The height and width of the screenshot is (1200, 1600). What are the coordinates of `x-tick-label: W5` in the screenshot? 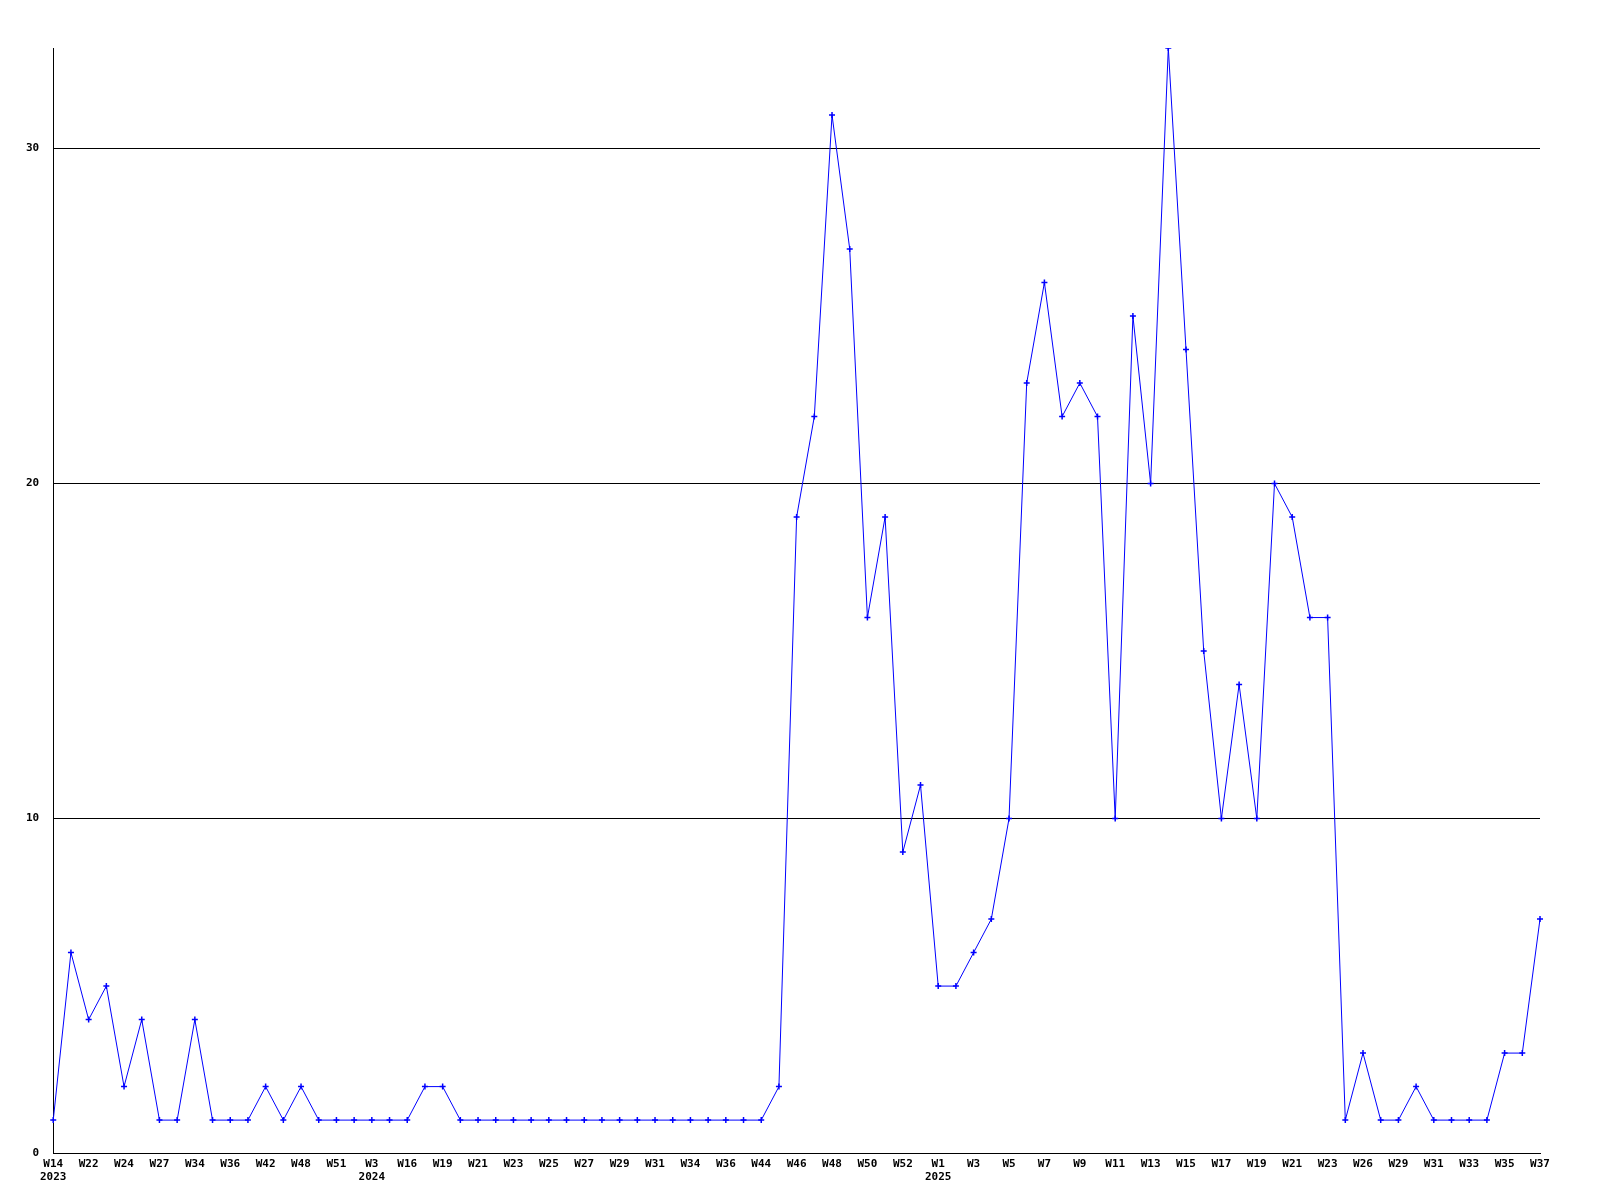 It's located at (1009, 1164).